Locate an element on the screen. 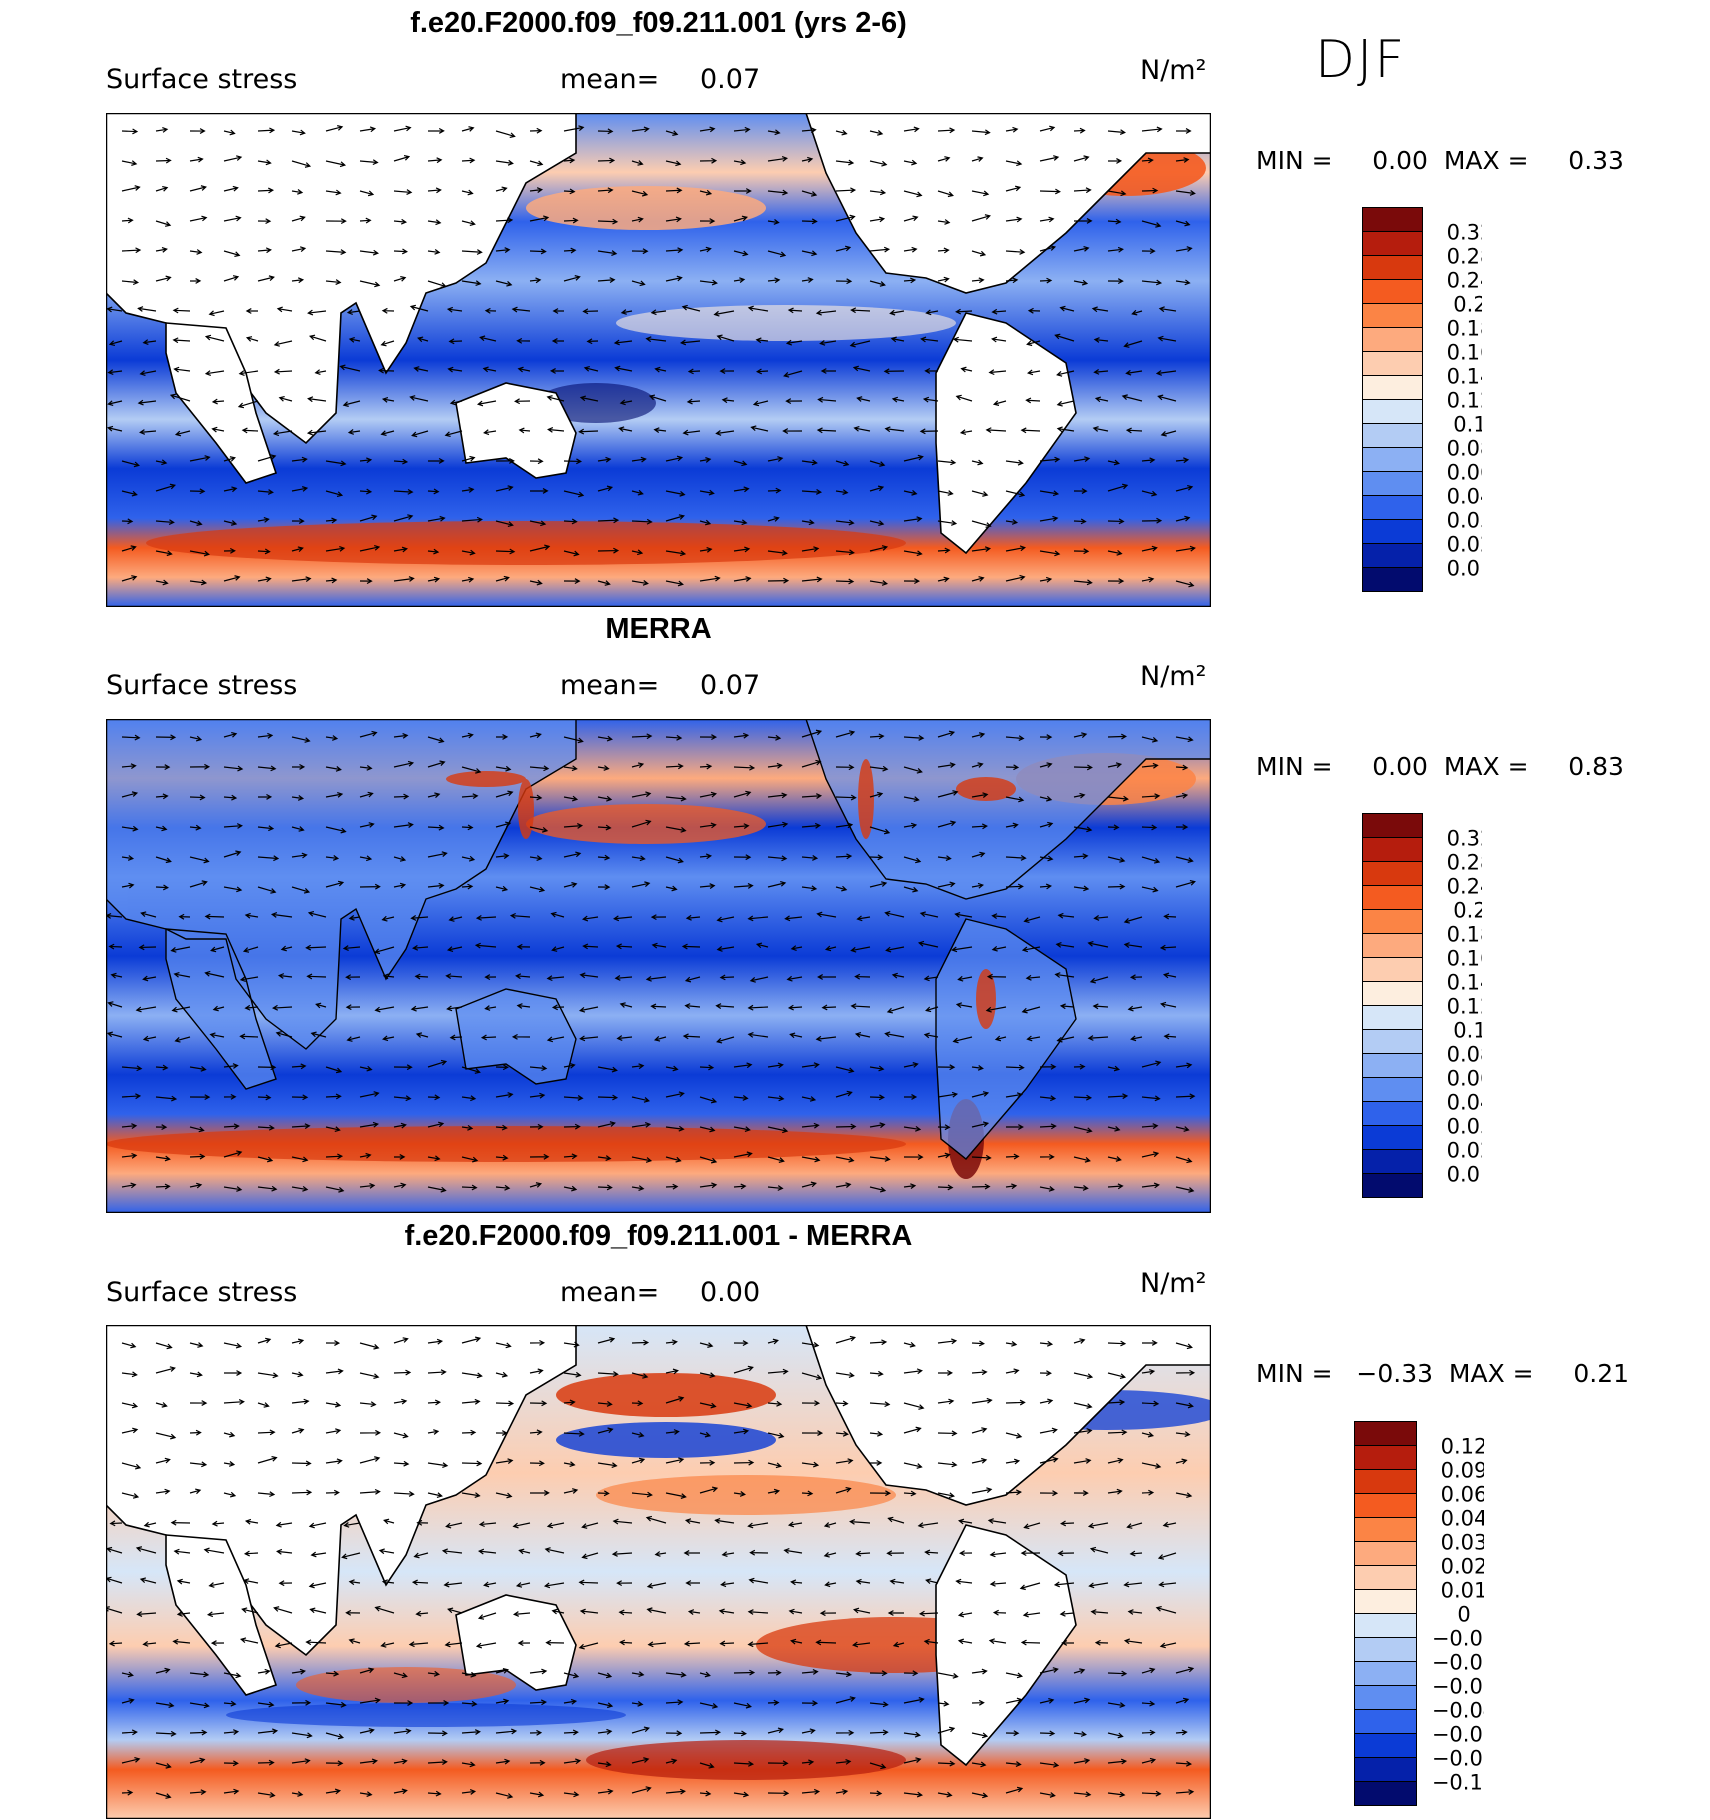  panel-1-min-label: MIN = is located at coordinates (1294, 160).